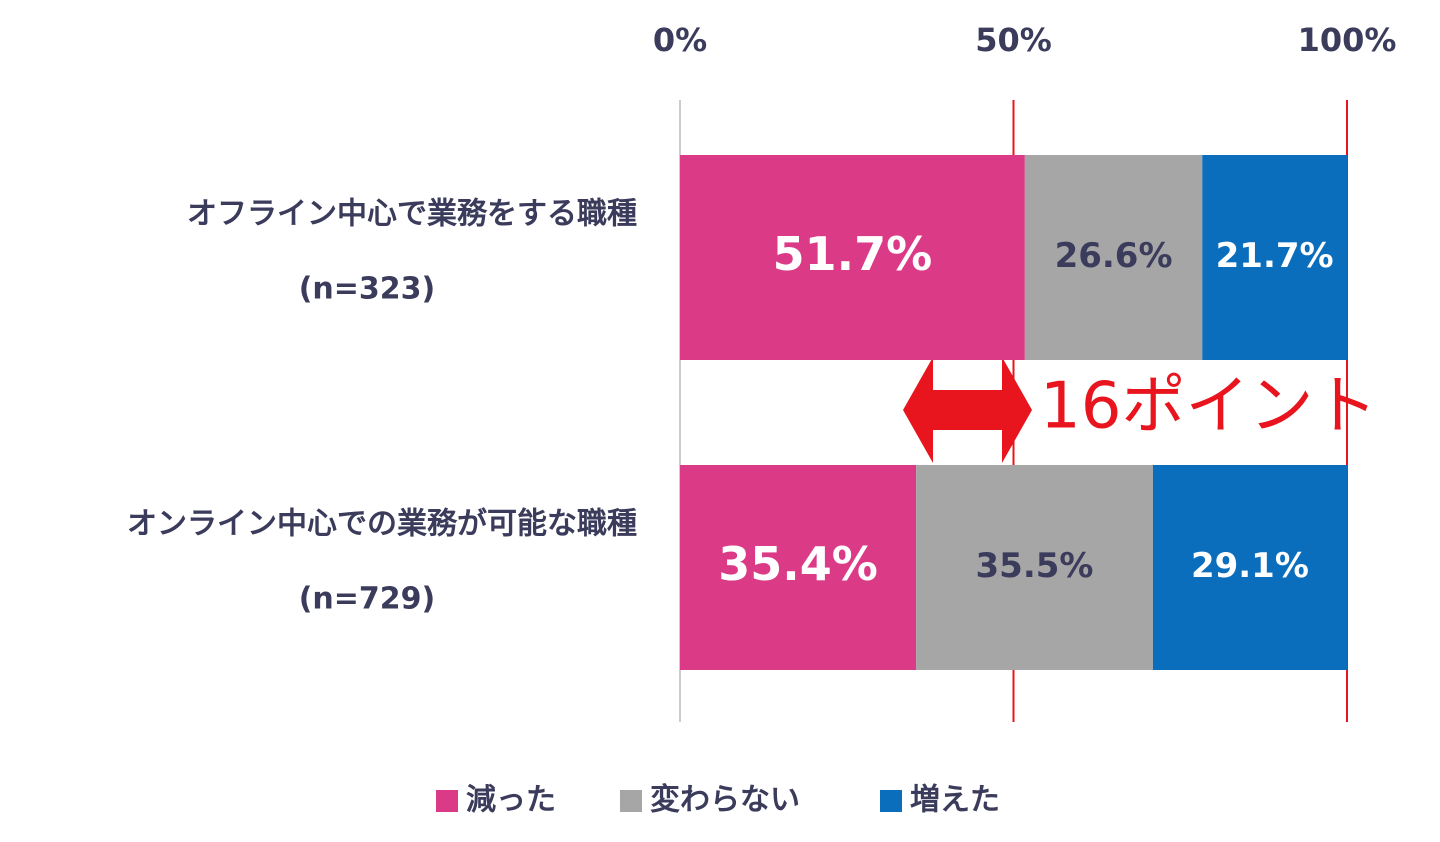 The image size is (1440, 842). I want to click on category-label: (n=729), so click(367, 599).